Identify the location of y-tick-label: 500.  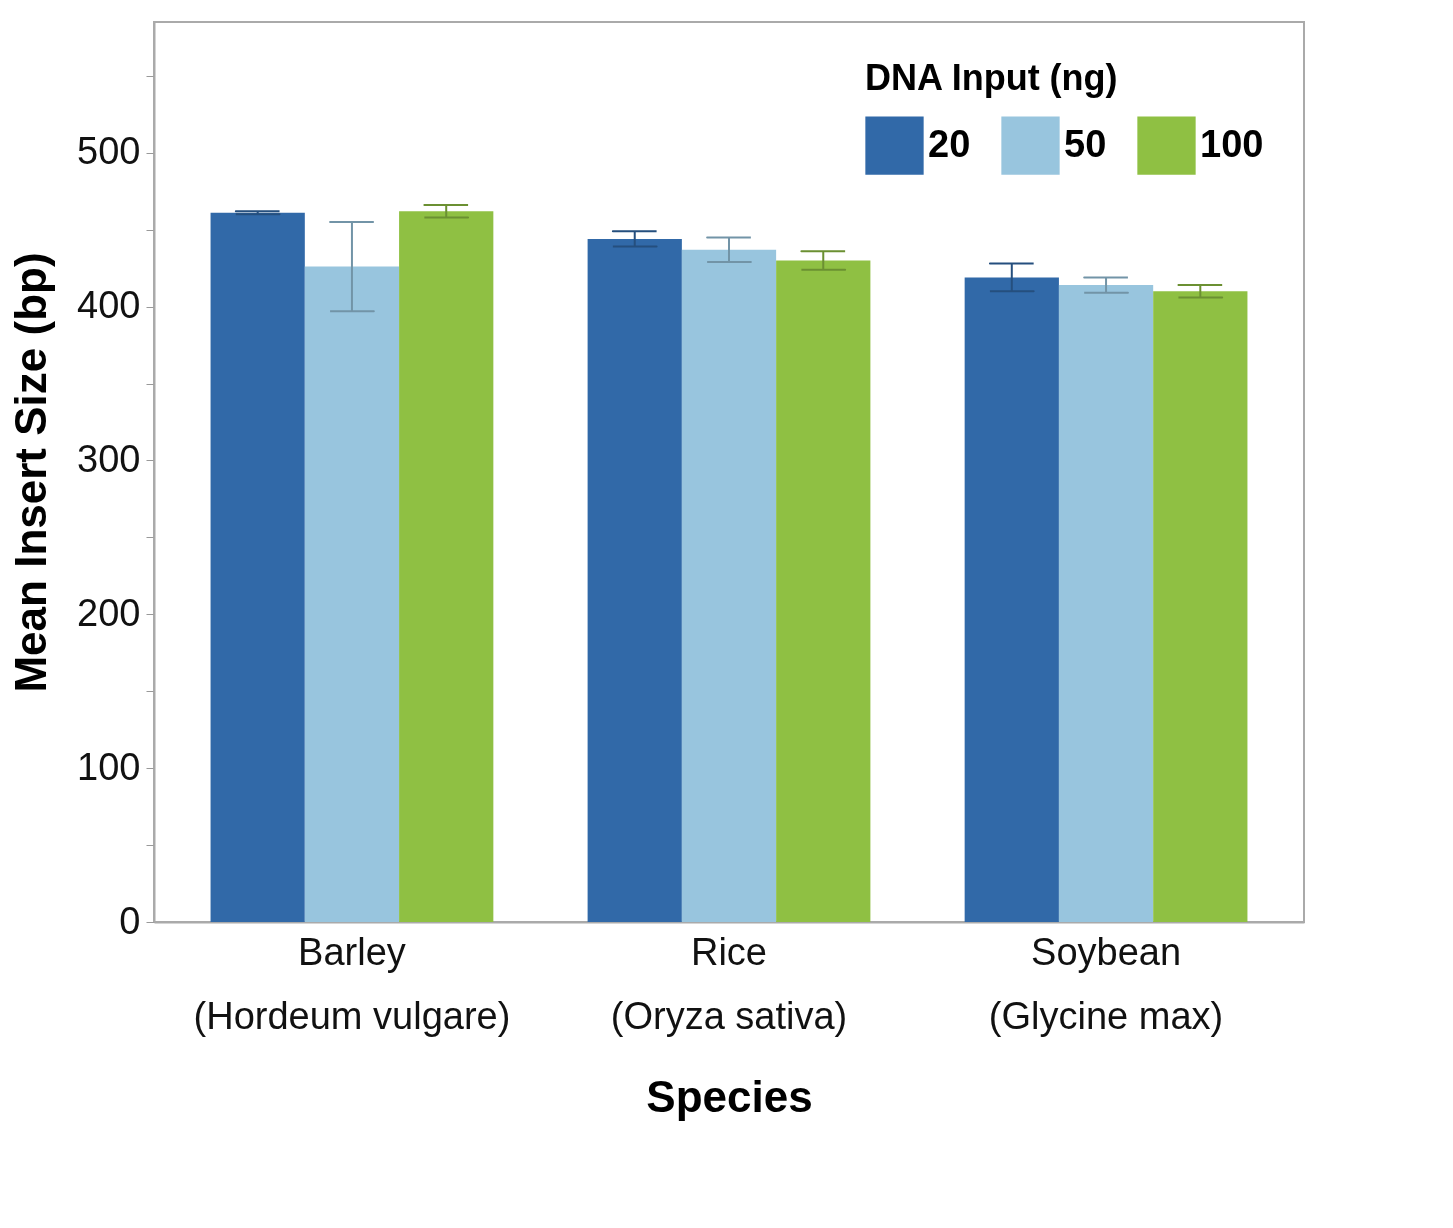
(109, 151).